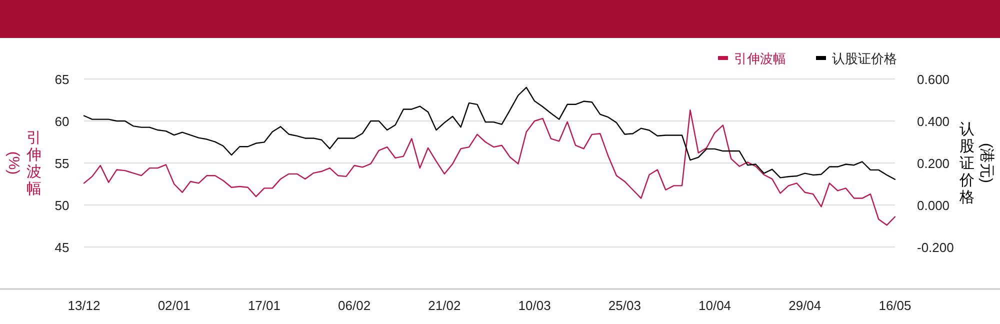  Describe the element at coordinates (805, 305) in the screenshot. I see `x-tick-label: 29/04` at that location.